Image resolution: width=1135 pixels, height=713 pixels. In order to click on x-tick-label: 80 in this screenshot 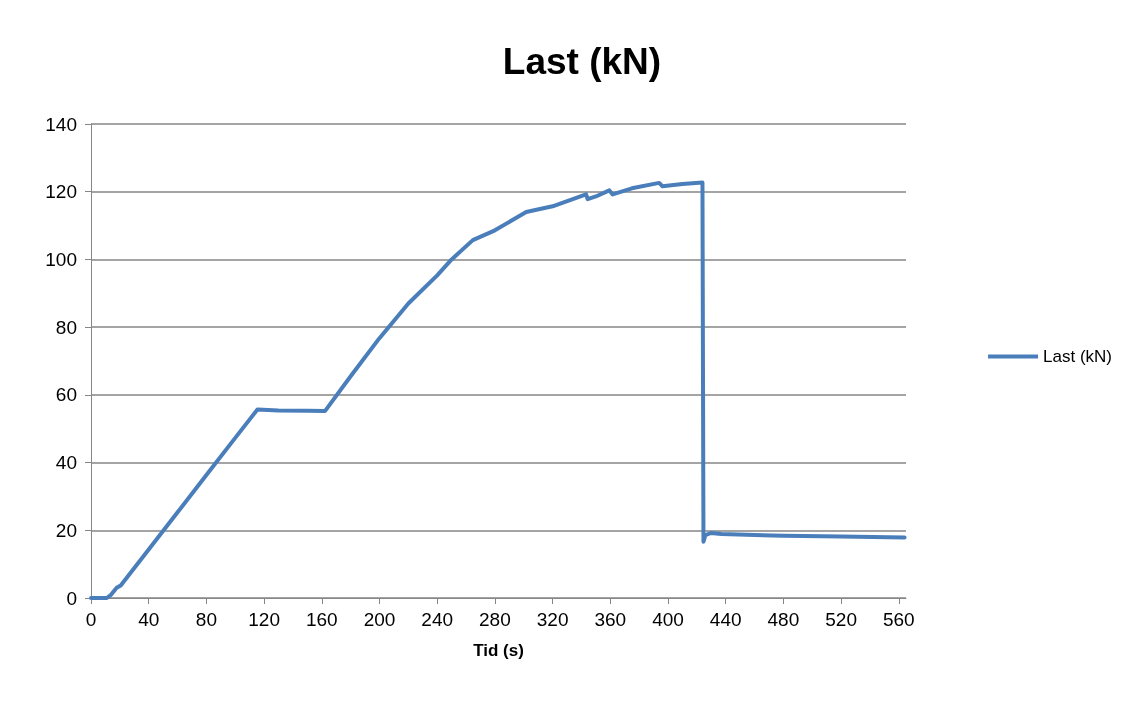, I will do `click(206, 619)`.